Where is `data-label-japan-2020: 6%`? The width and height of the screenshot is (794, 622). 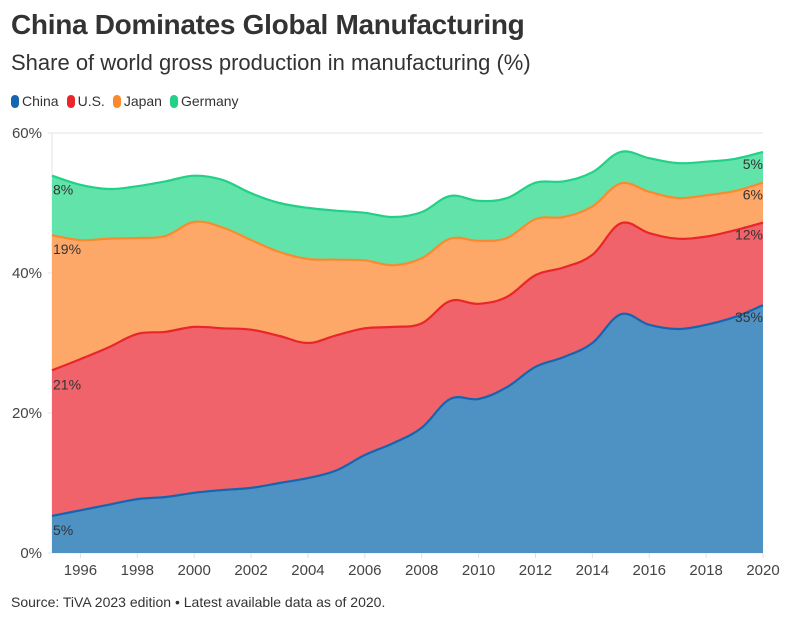 data-label-japan-2020: 6% is located at coordinates (753, 195).